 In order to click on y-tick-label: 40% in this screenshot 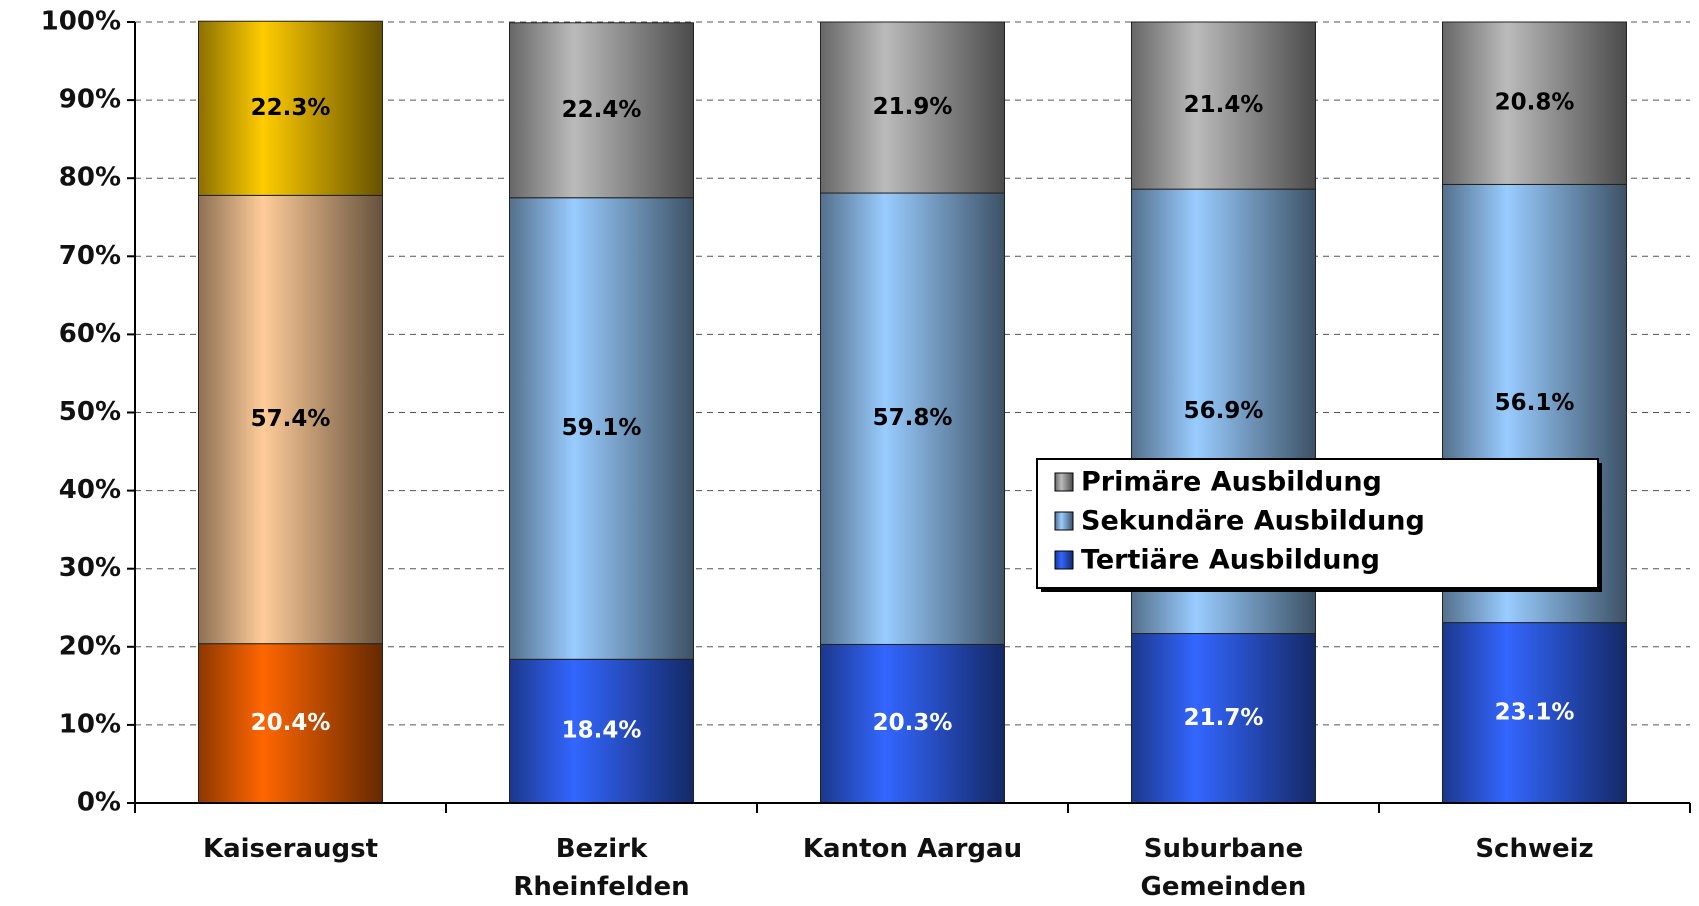, I will do `click(90, 490)`.